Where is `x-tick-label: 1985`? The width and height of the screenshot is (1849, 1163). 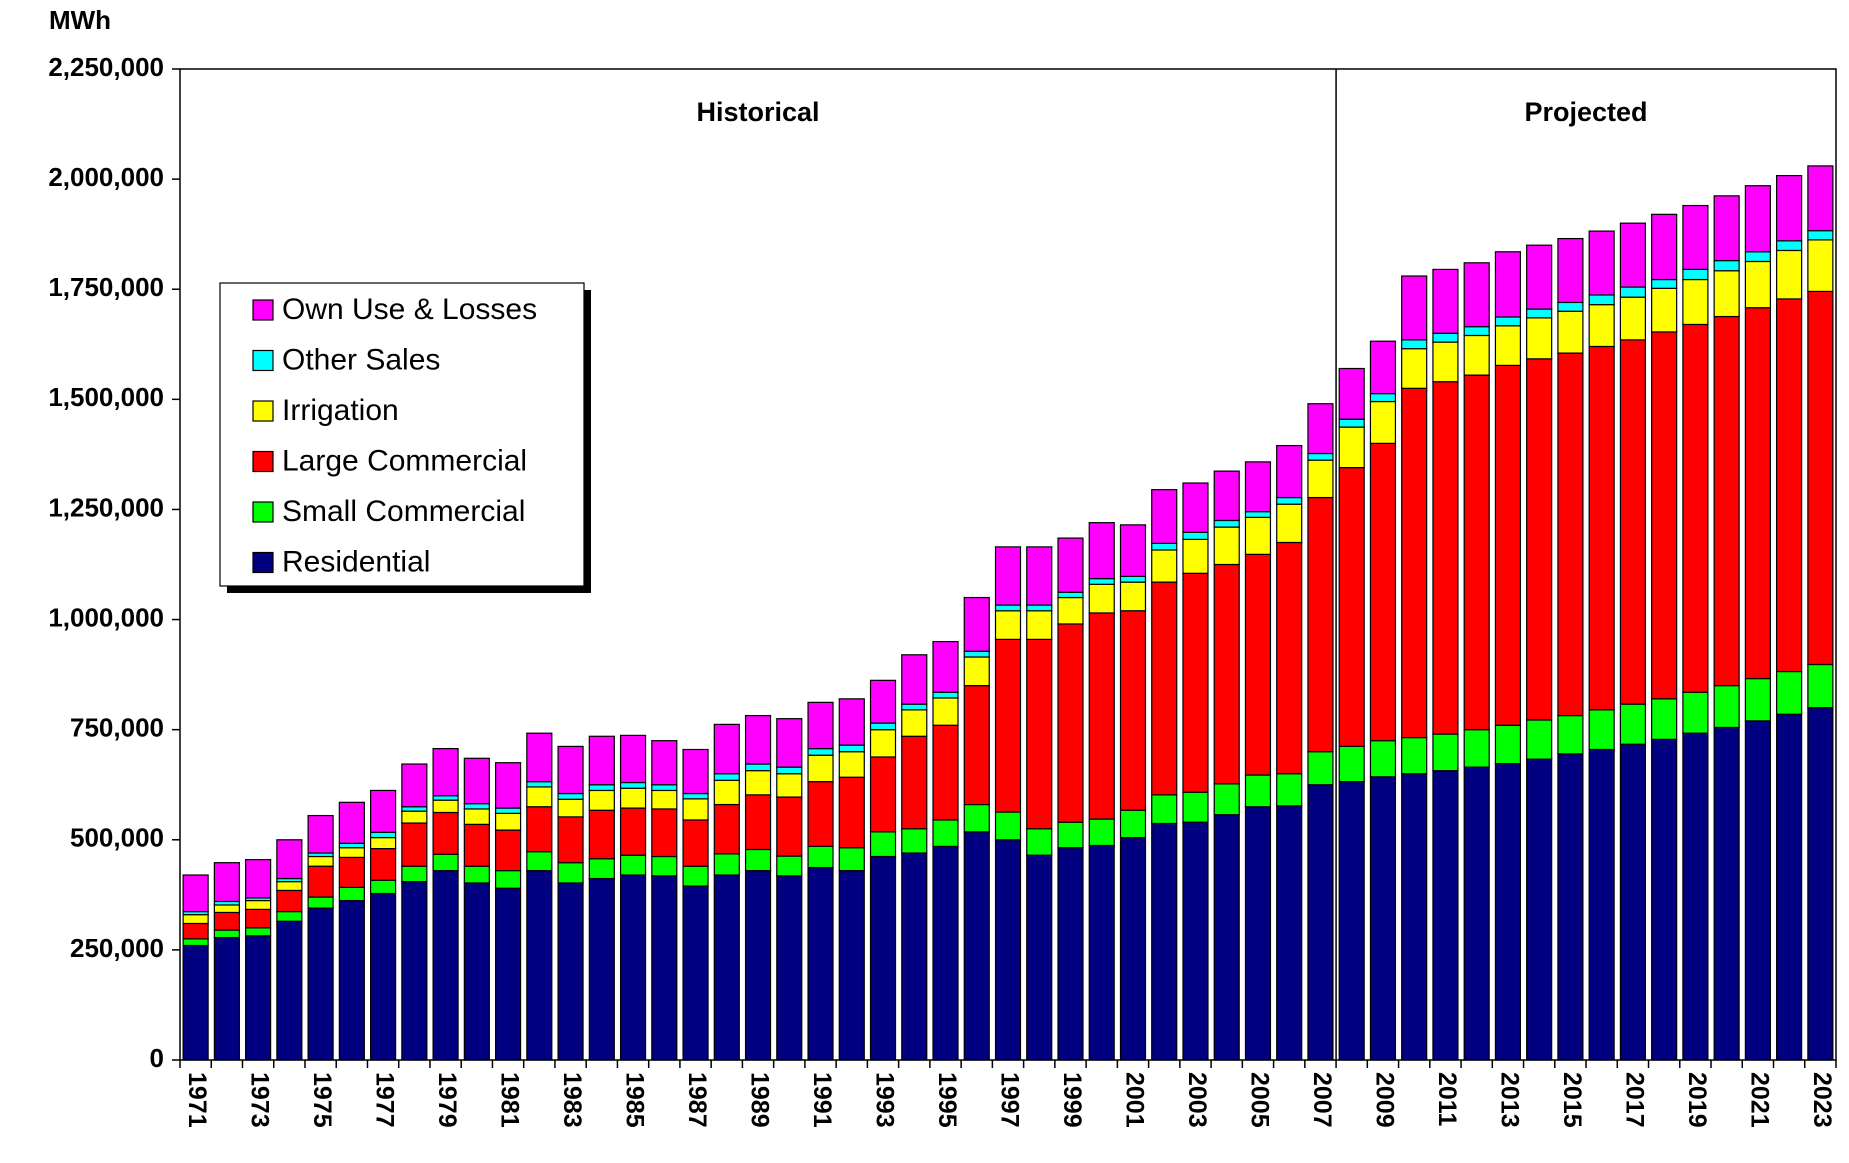 x-tick-label: 1985 is located at coordinates (634, 1100).